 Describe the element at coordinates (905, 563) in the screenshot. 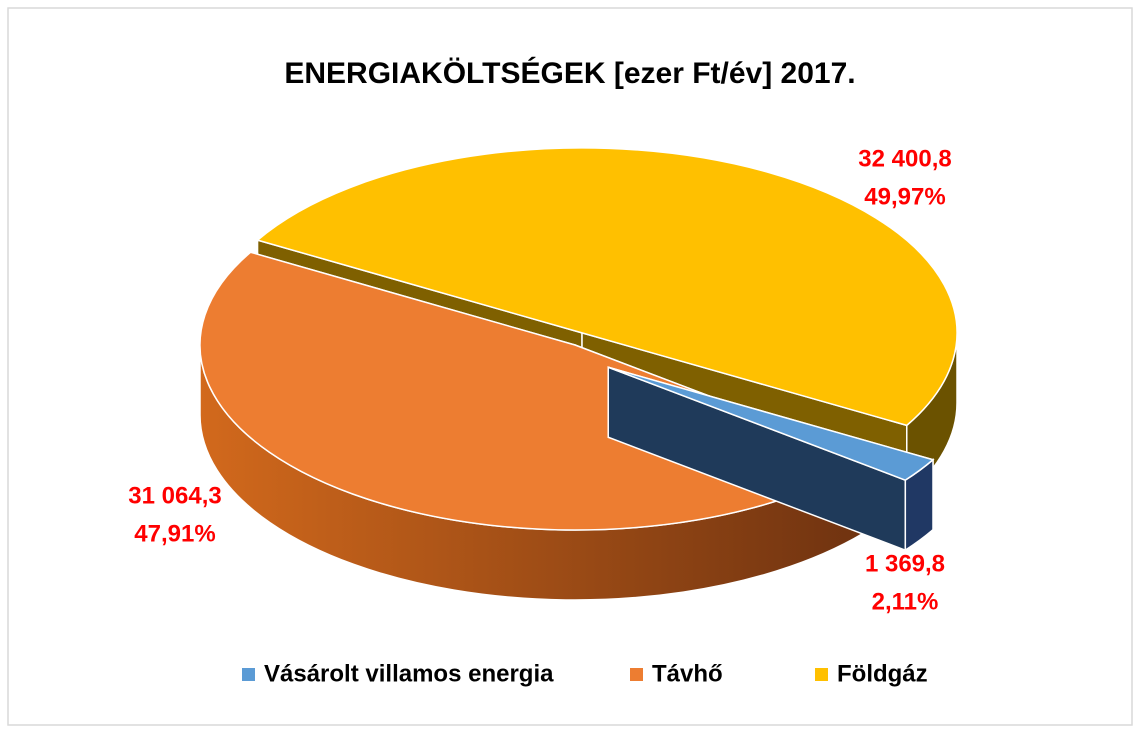

I see `data-label: 1 369,8` at that location.